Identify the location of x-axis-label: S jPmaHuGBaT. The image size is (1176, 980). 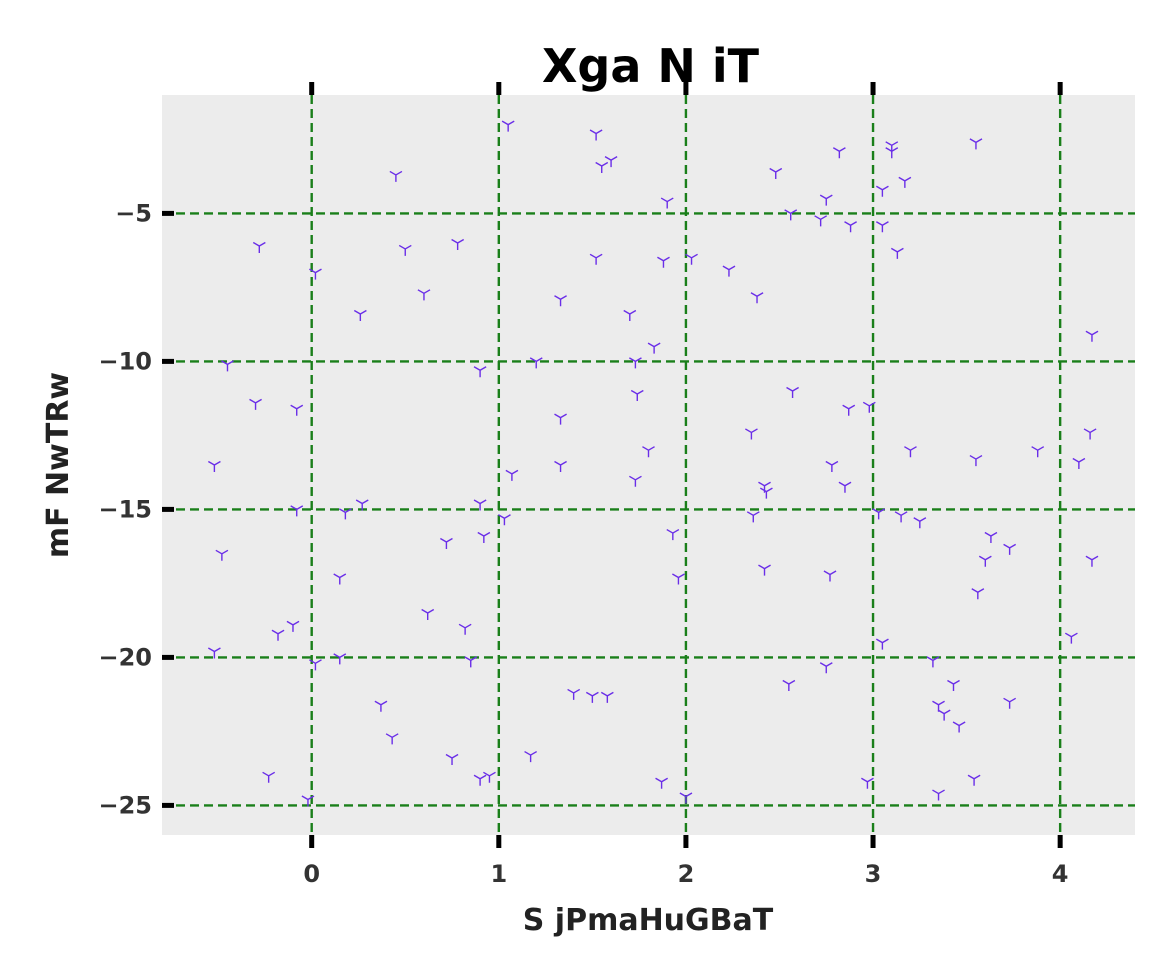
(648, 920).